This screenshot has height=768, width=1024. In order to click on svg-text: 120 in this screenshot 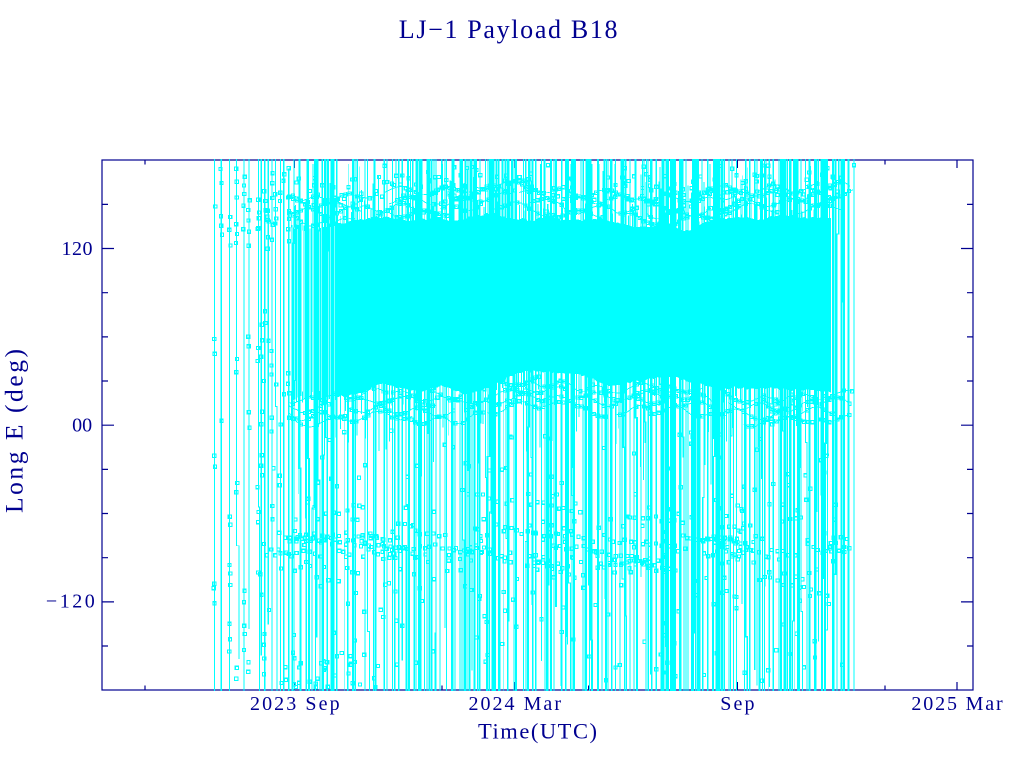, I will do `click(77, 249)`.